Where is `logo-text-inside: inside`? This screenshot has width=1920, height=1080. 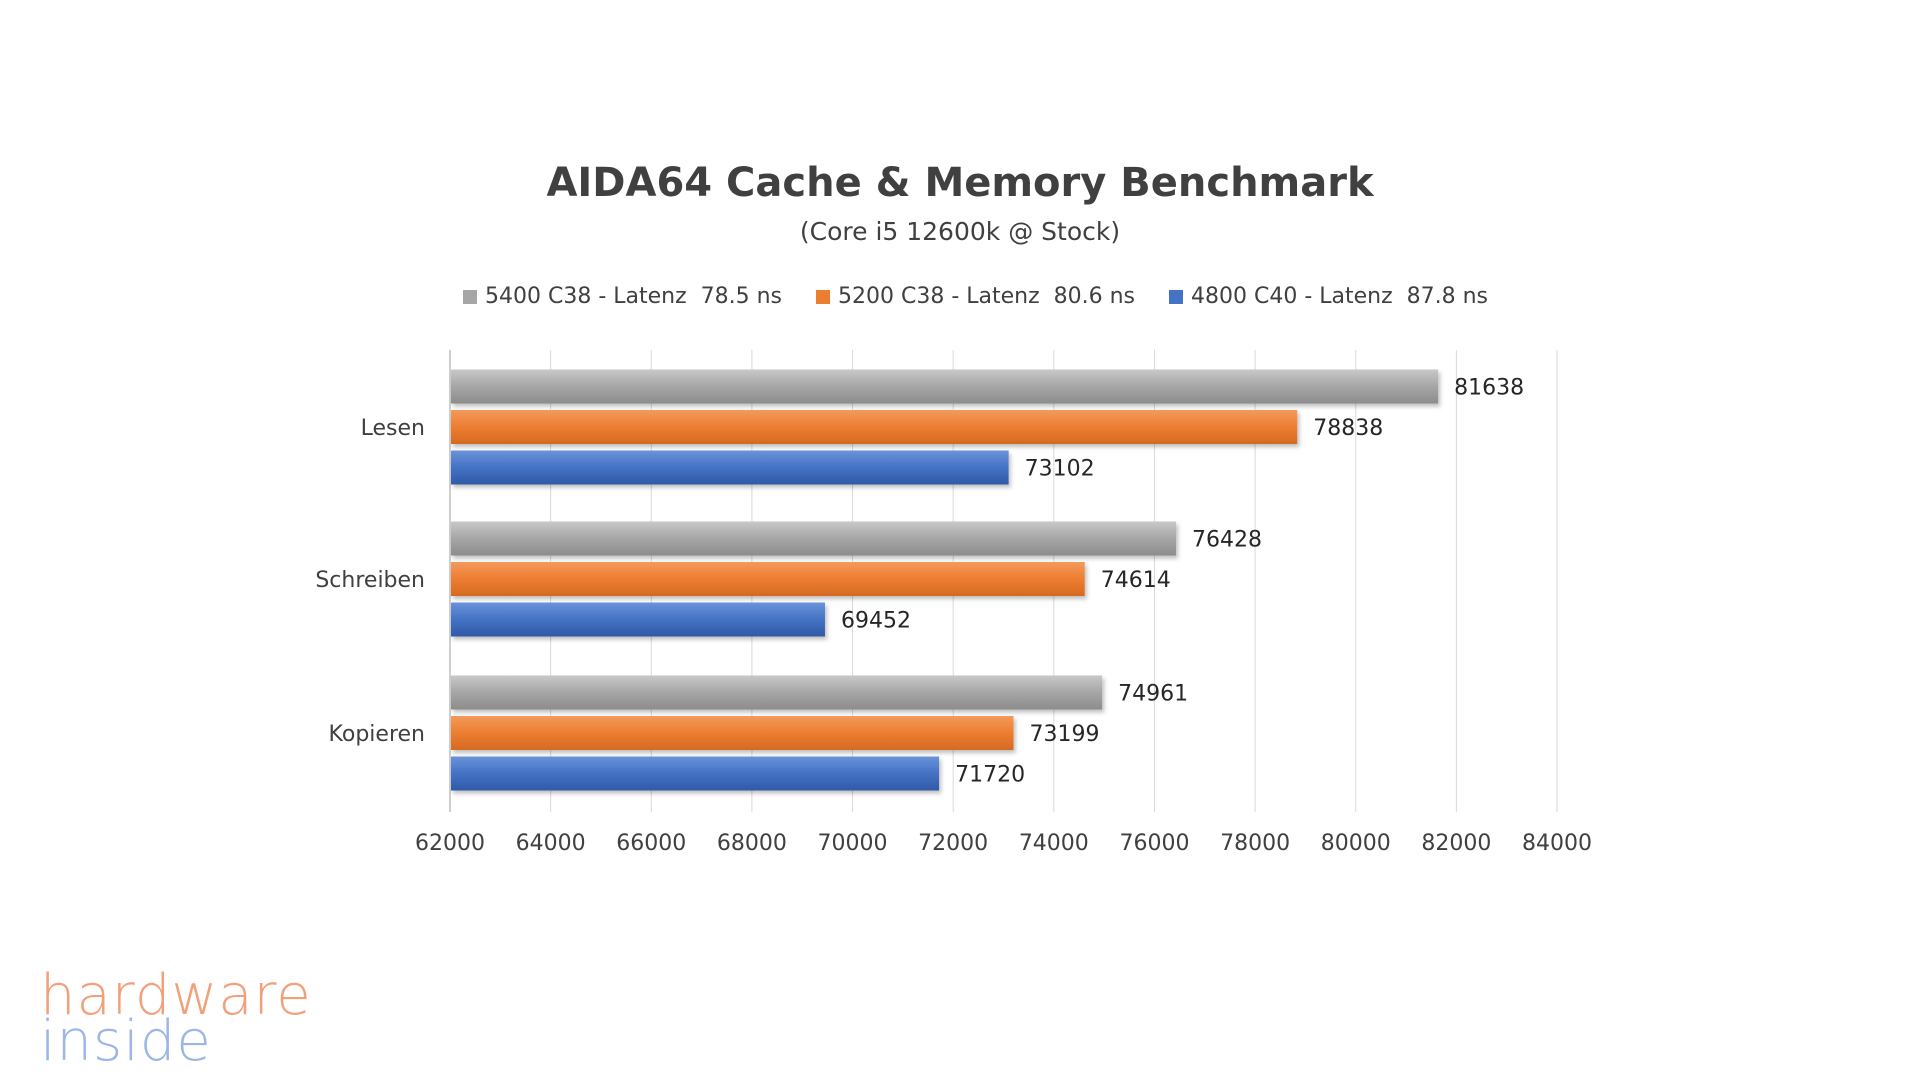 logo-text-inside: inside is located at coordinates (126, 1041).